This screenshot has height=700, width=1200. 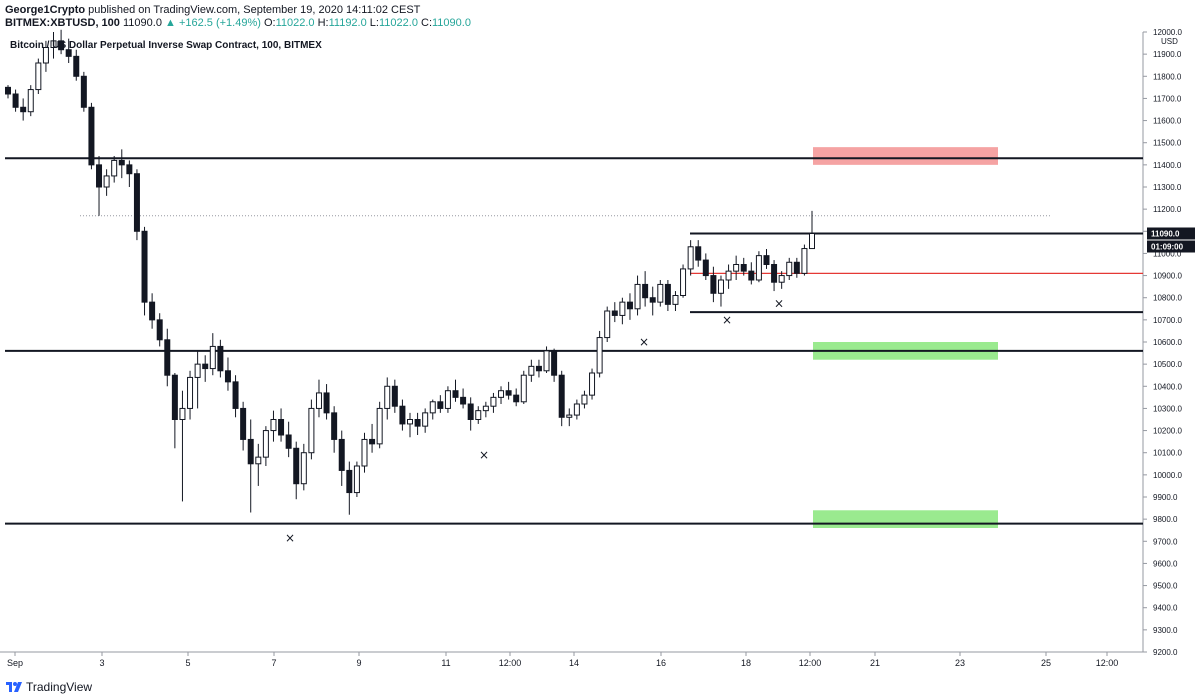 I want to click on price-tick-label: 11800.0, so click(x=1167, y=76).